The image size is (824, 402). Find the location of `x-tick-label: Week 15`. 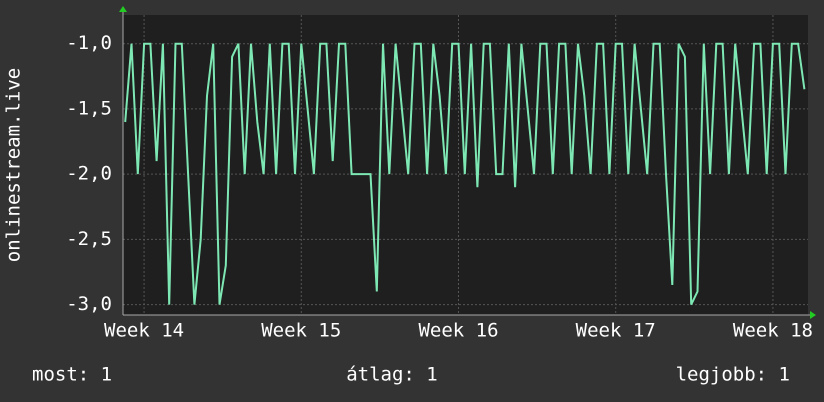

x-tick-label: Week 15 is located at coordinates (301, 331).